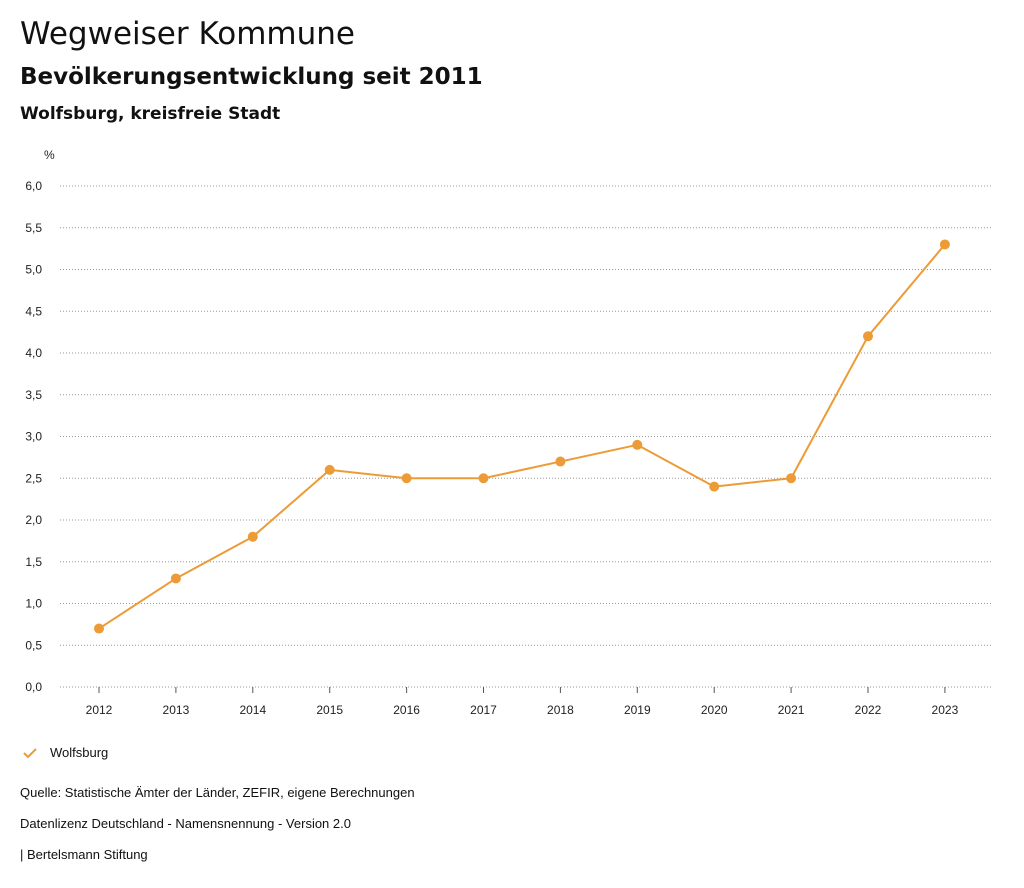 This screenshot has width=1024, height=888. I want to click on y-tick-label: 2,5, so click(33, 478).